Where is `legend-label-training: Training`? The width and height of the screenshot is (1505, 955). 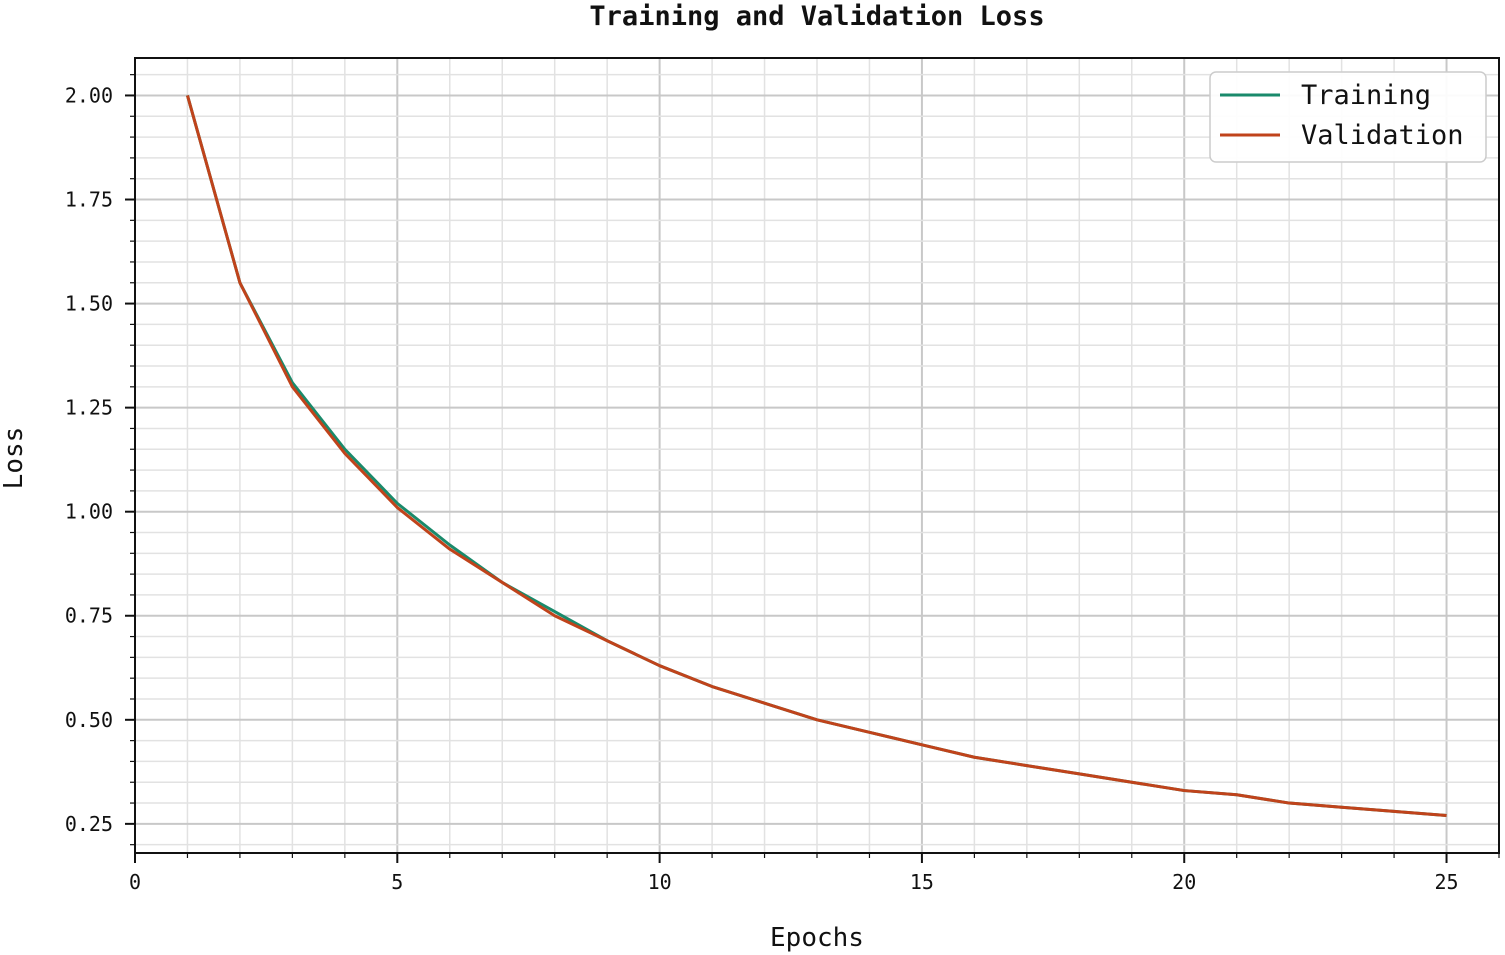
legend-label-training: Training is located at coordinates (1366, 95).